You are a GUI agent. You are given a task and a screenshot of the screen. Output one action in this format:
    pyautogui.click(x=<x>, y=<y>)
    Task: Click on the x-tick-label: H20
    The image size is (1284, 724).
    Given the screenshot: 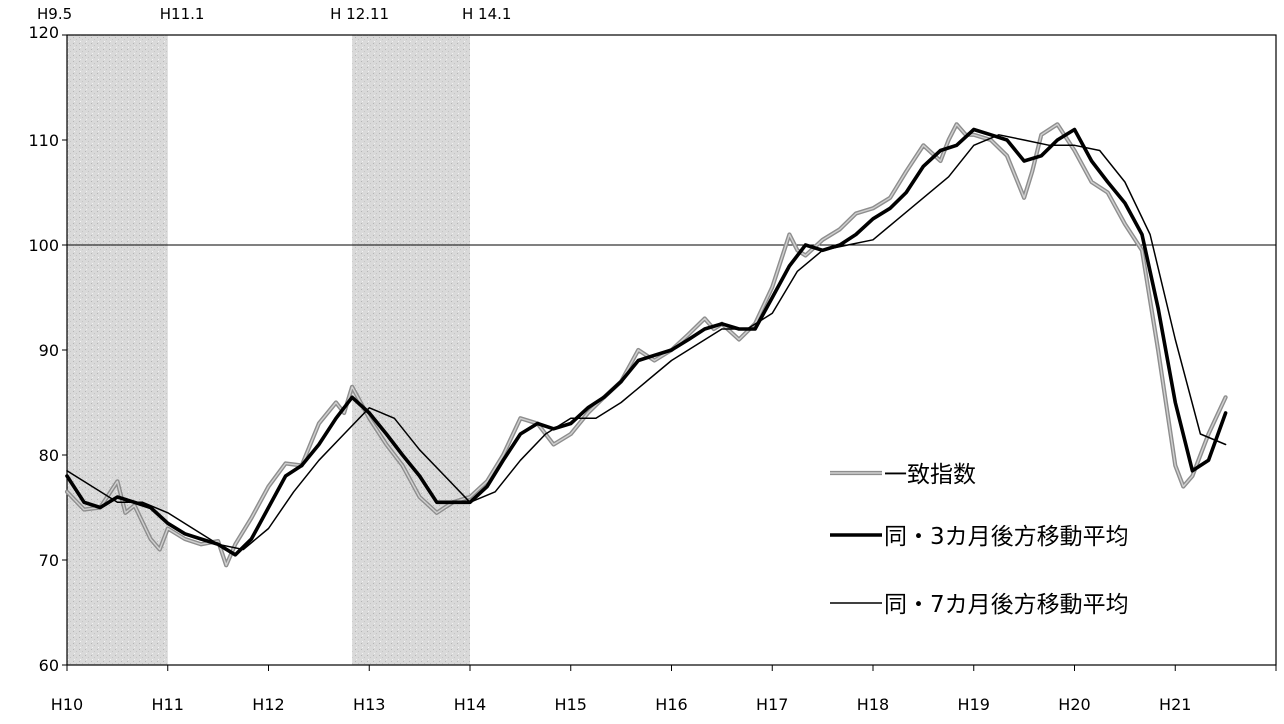 What is the action you would take?
    pyautogui.click(x=1074, y=704)
    